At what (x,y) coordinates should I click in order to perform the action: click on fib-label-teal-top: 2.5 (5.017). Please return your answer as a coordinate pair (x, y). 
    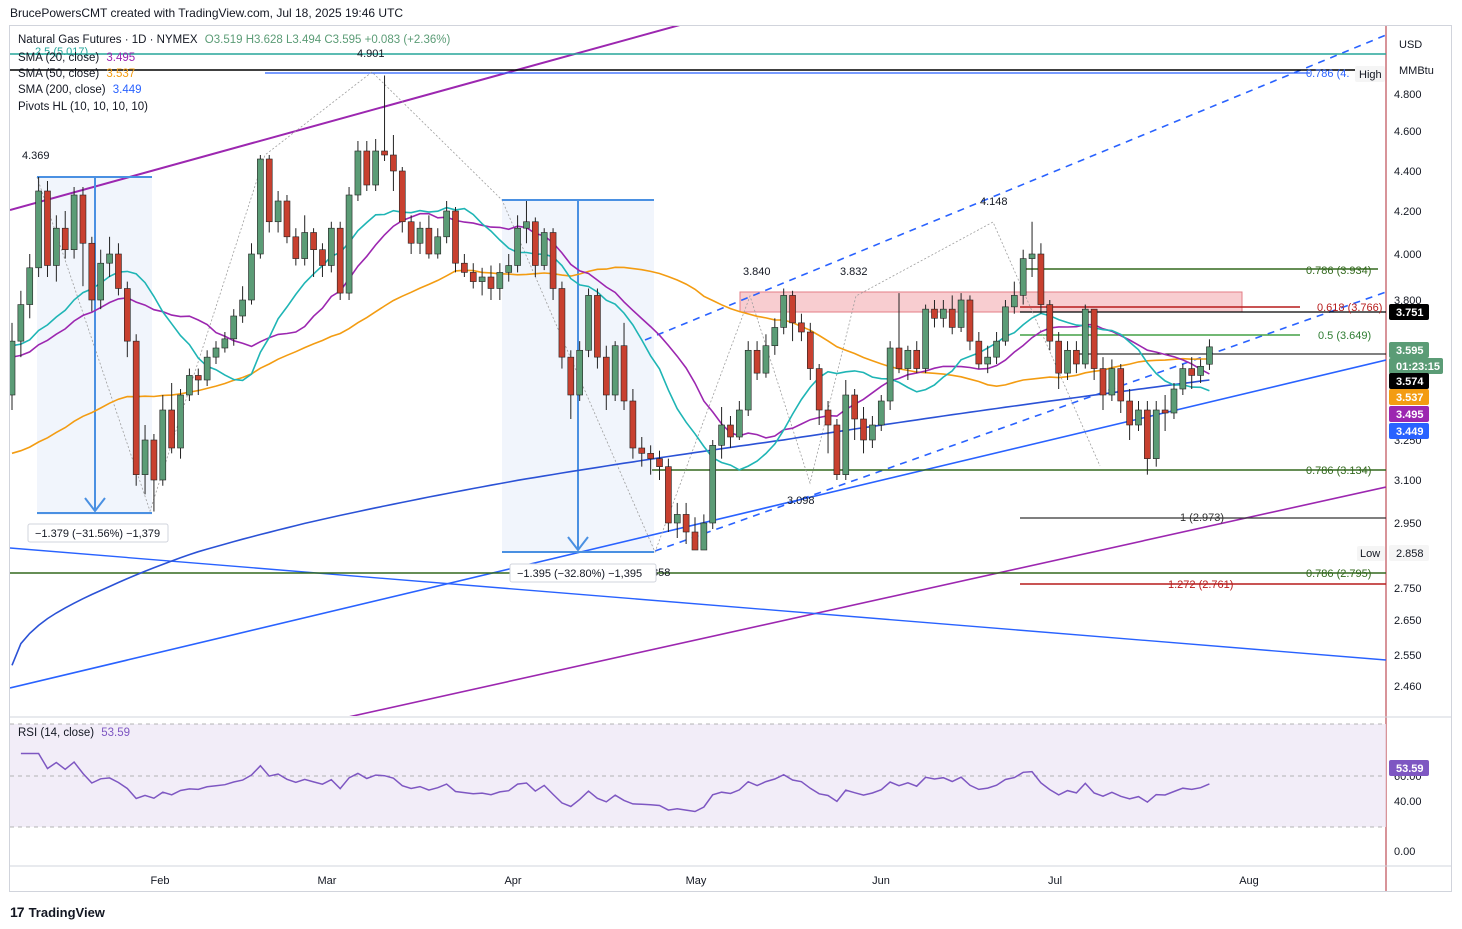
    Looking at the image, I should click on (61, 52).